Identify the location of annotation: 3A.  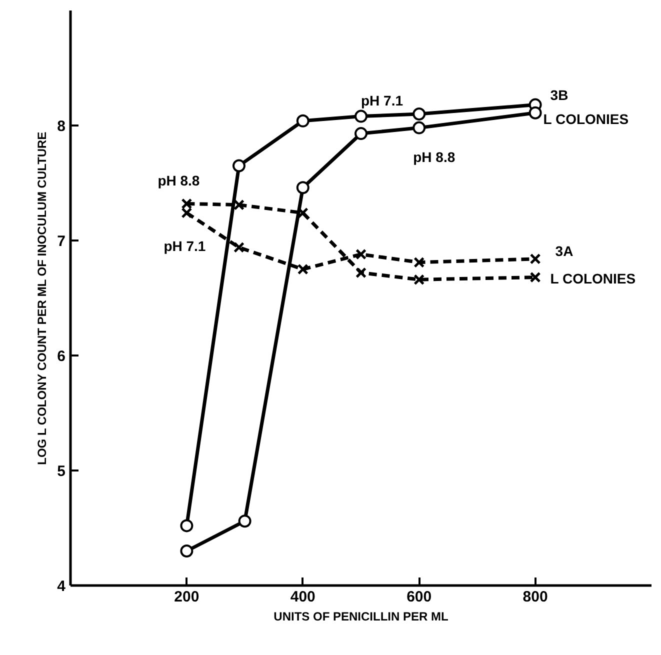
(564, 250).